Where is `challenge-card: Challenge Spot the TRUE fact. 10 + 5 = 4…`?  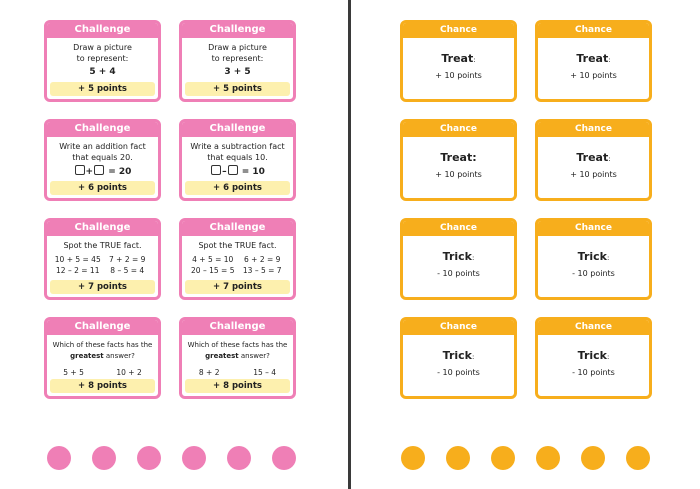 challenge-card: Challenge Spot the TRUE fact. 10 + 5 = 4… is located at coordinates (102, 259).